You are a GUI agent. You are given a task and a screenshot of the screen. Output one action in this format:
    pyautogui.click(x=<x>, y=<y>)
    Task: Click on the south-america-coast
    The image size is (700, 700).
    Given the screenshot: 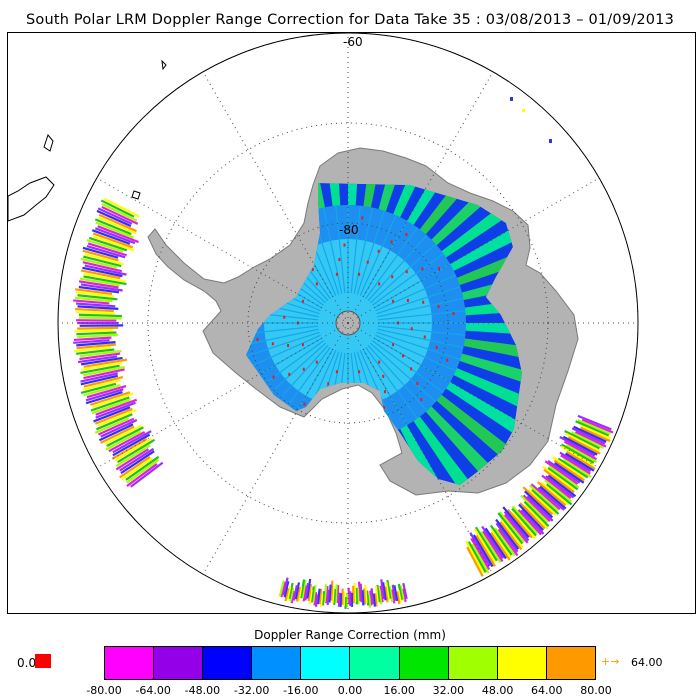 What is the action you would take?
    pyautogui.click(x=31, y=199)
    